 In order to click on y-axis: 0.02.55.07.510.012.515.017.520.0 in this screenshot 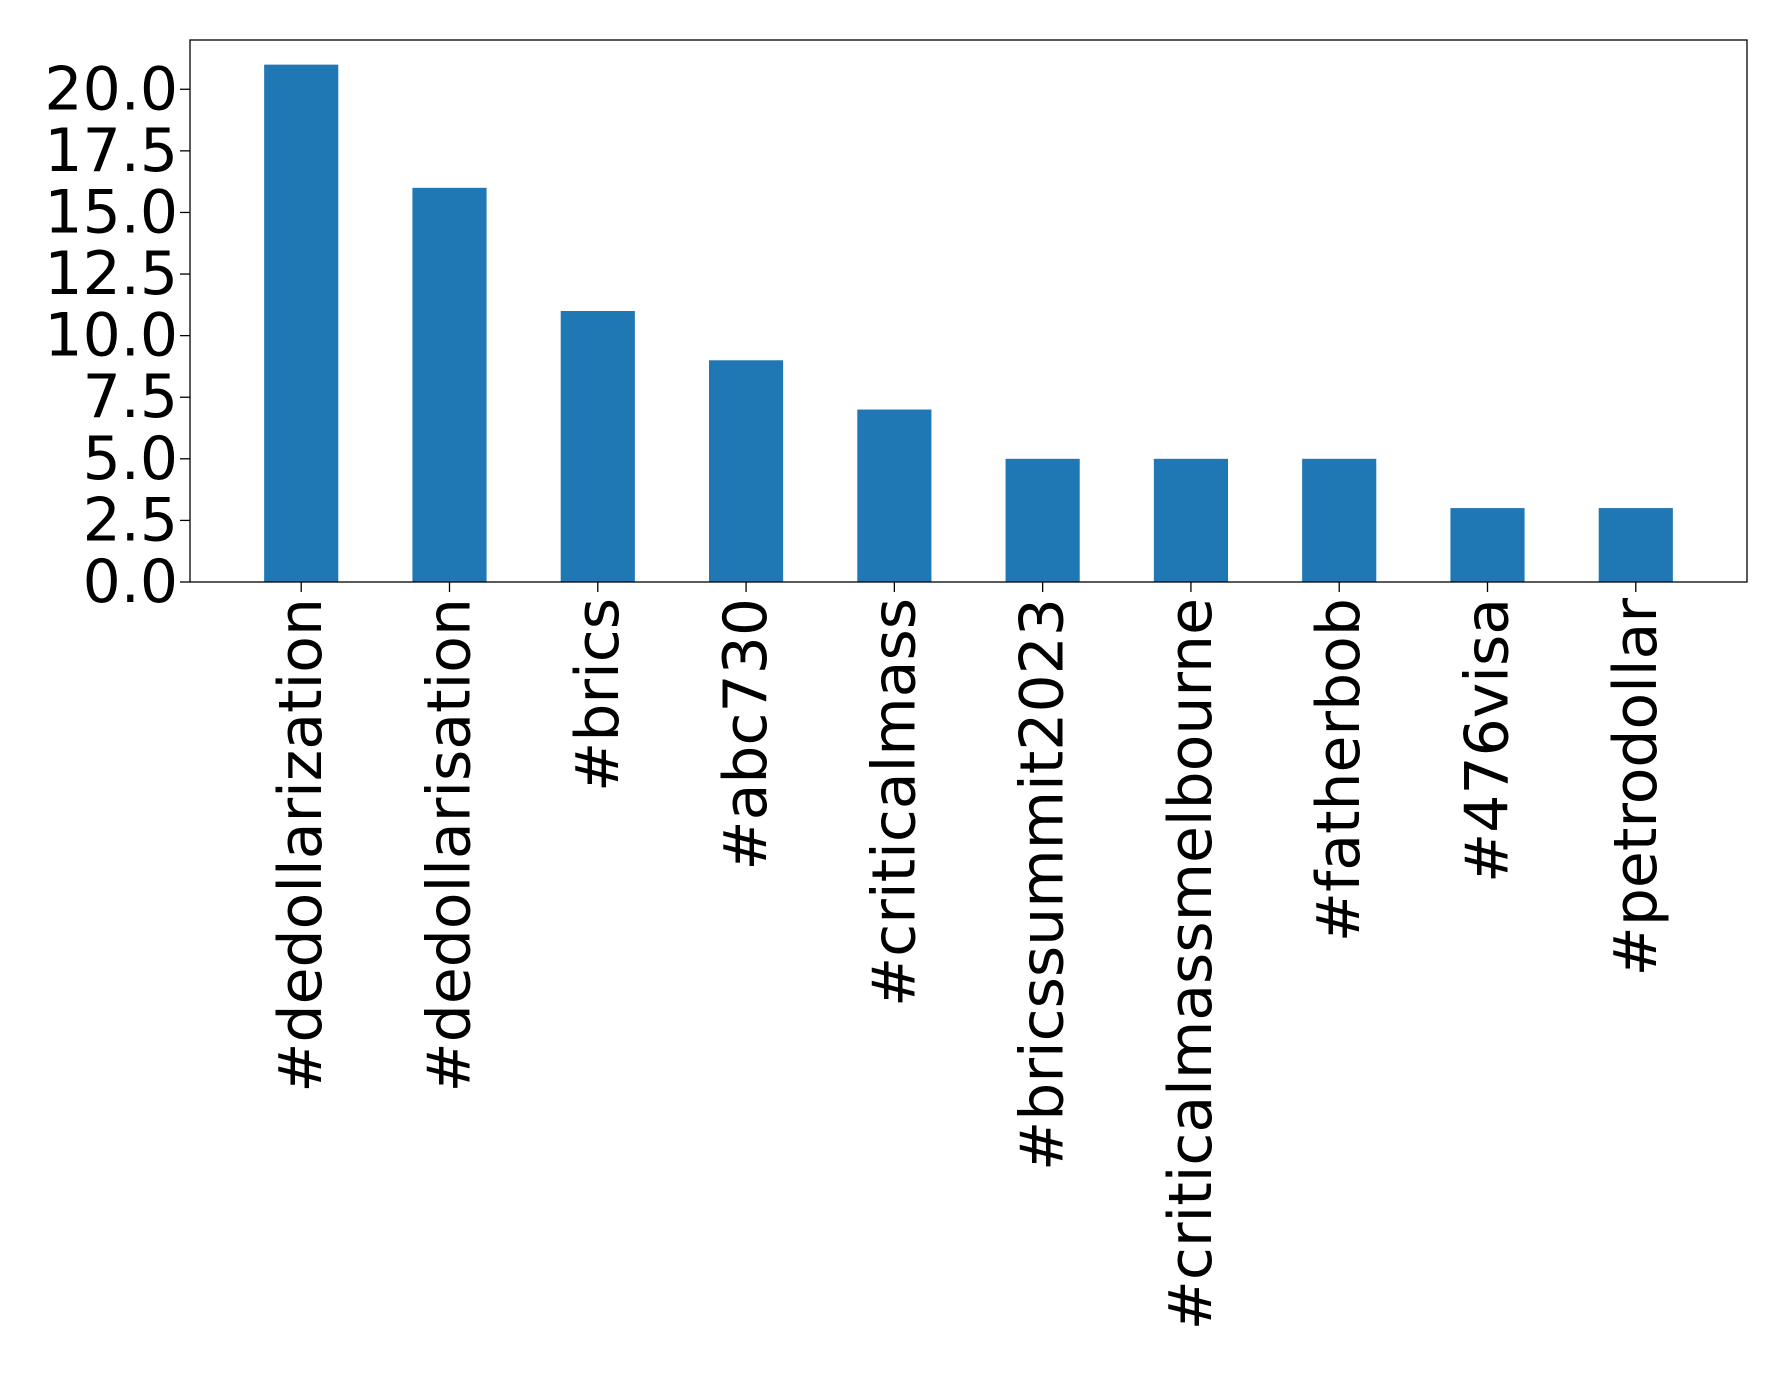, I will do `click(117, 335)`.